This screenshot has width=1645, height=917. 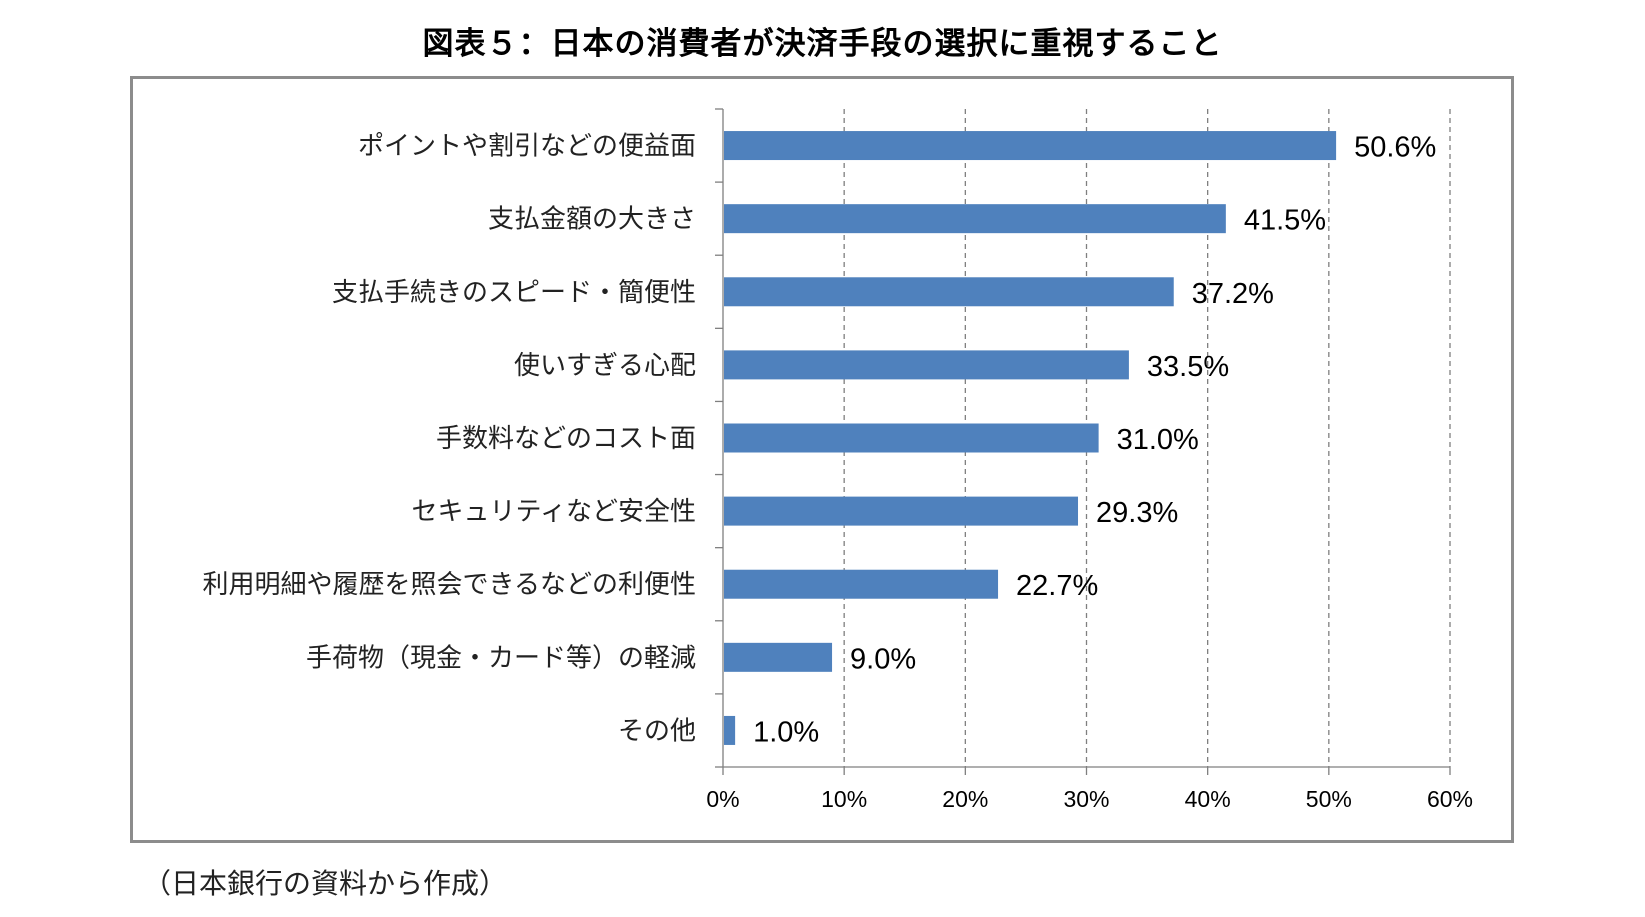 I want to click on data-label: 50.6%, so click(x=1395, y=148).